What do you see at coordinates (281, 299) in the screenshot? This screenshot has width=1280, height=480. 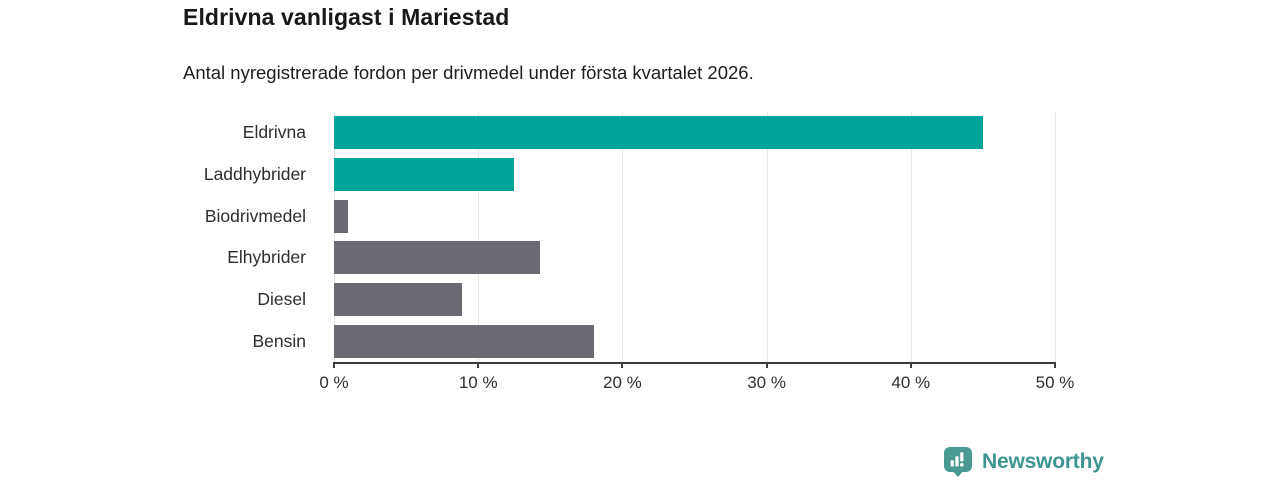 I see `category-label-diesel: Diesel` at bounding box center [281, 299].